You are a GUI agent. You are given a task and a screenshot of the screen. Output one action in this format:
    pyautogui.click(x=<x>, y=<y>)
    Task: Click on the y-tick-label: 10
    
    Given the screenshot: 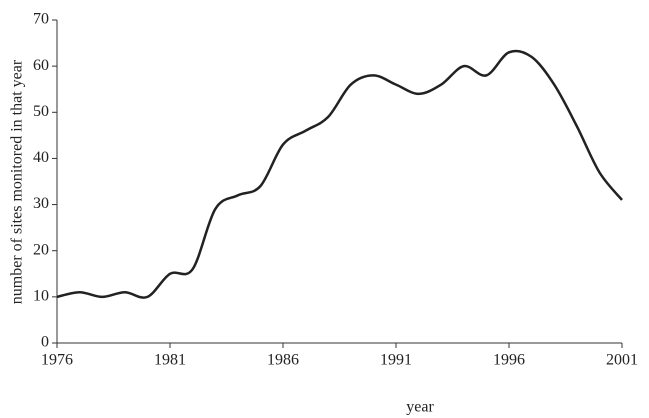 What is the action you would take?
    pyautogui.click(x=41, y=296)
    